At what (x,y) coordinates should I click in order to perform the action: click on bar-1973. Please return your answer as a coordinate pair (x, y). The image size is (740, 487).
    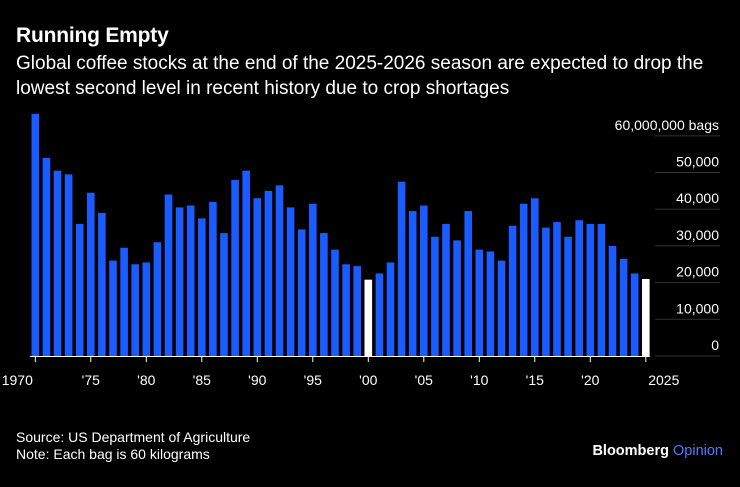
    Looking at the image, I should click on (68, 265).